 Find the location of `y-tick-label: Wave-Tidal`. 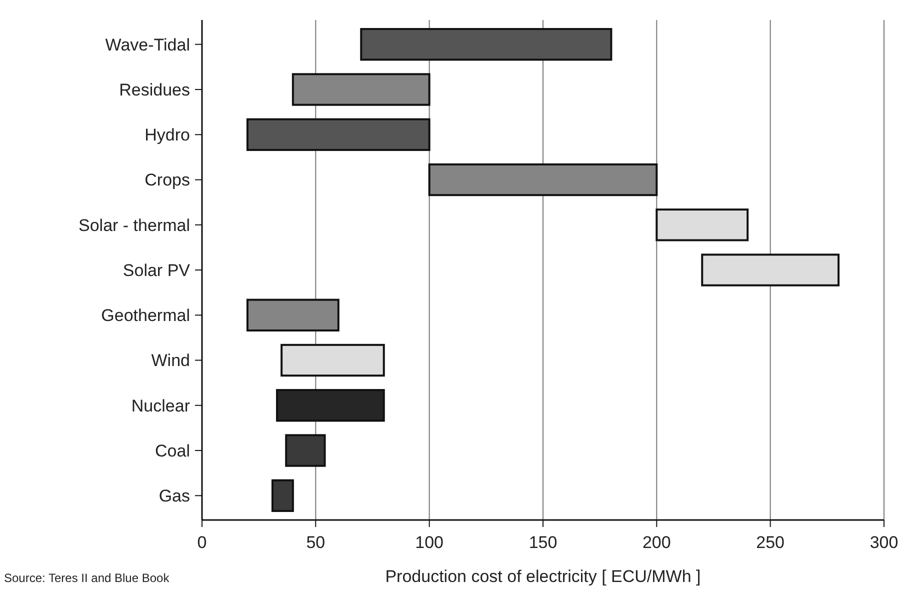

y-tick-label: Wave-Tidal is located at coordinates (147, 44).